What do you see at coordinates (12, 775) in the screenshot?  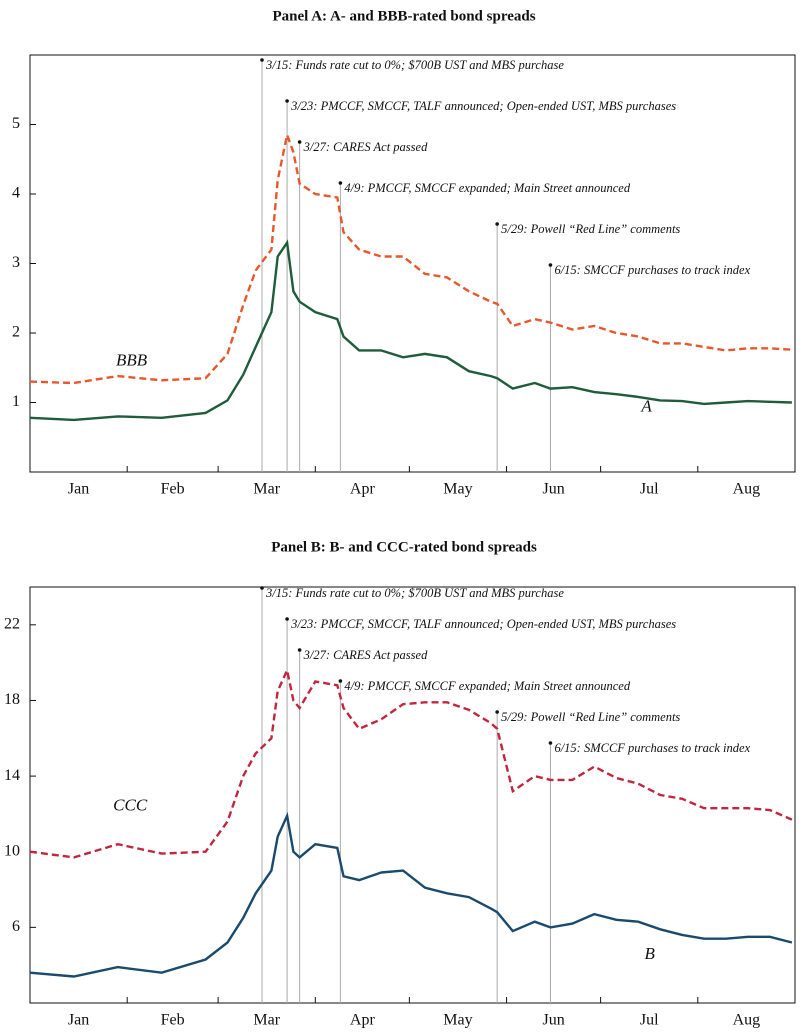 I see `y-tick-label: 14` at bounding box center [12, 775].